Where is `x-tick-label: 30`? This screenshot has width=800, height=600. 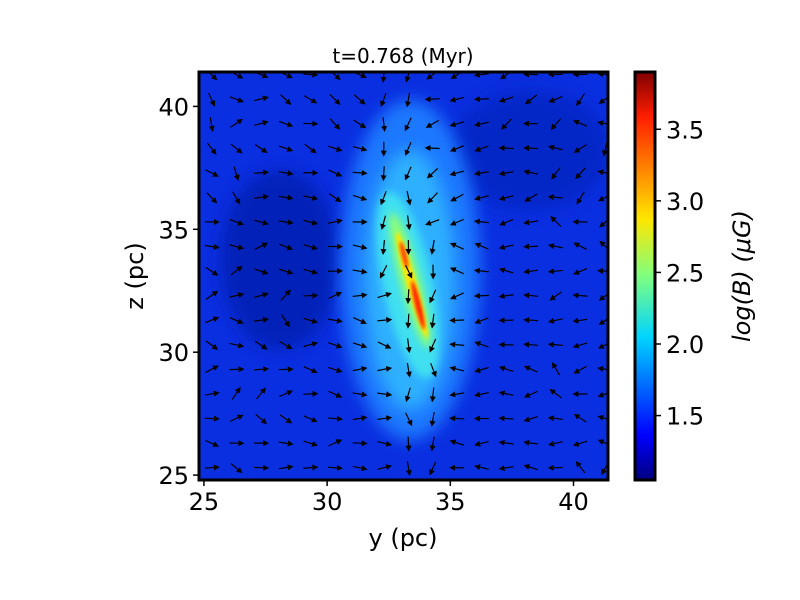 x-tick-label: 30 is located at coordinates (327, 502).